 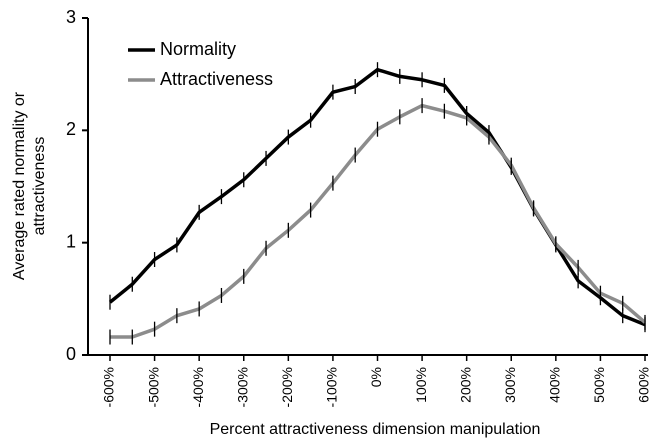 I want to click on x-tick-label: 100%, so click(x=421, y=385).